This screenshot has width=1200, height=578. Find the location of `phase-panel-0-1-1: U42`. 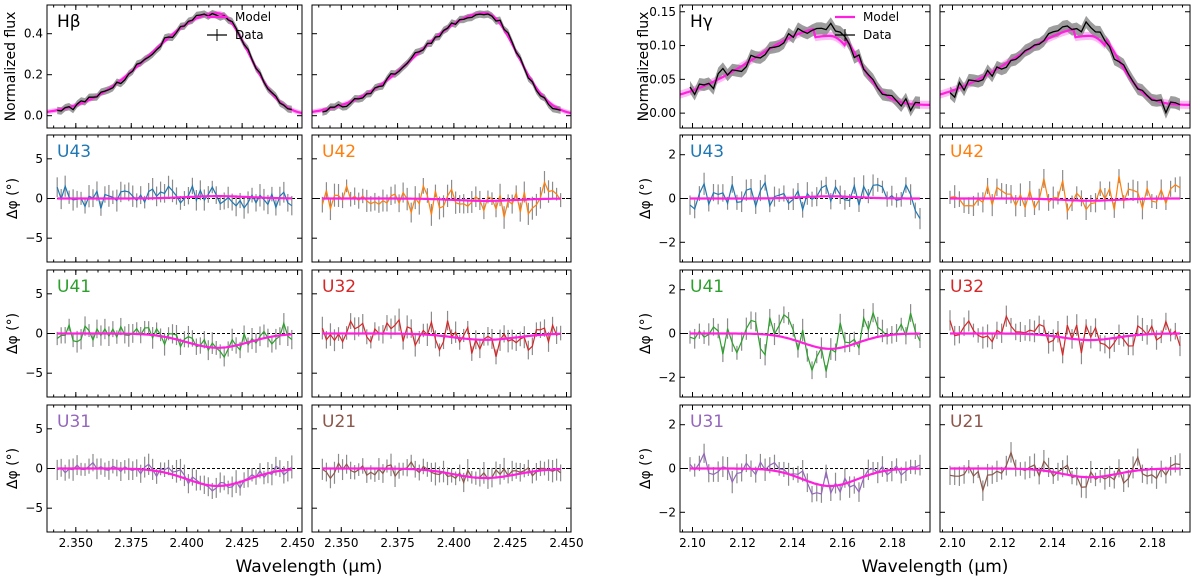

phase-panel-0-1-1: U42 is located at coordinates (441, 198).